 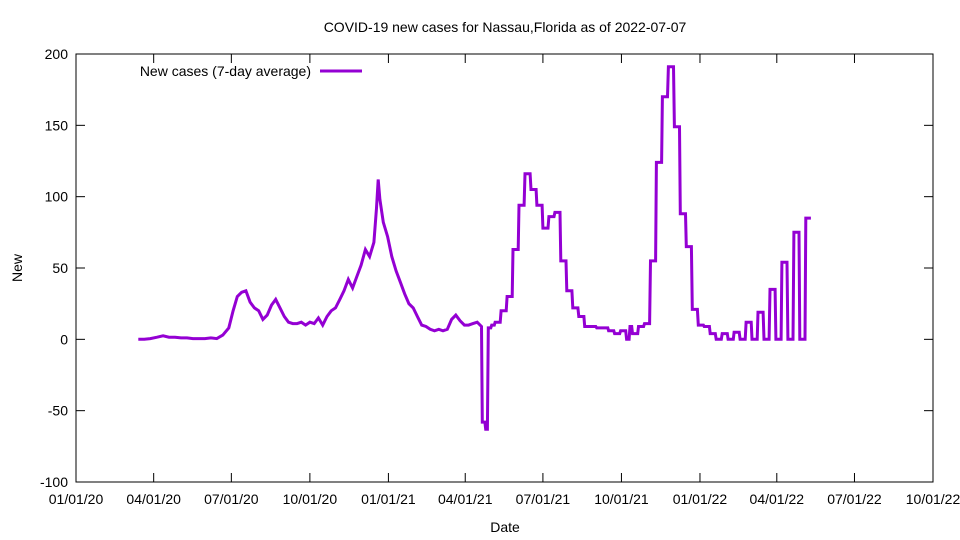 I want to click on x-tick-label: 10/01/21, so click(x=621, y=499).